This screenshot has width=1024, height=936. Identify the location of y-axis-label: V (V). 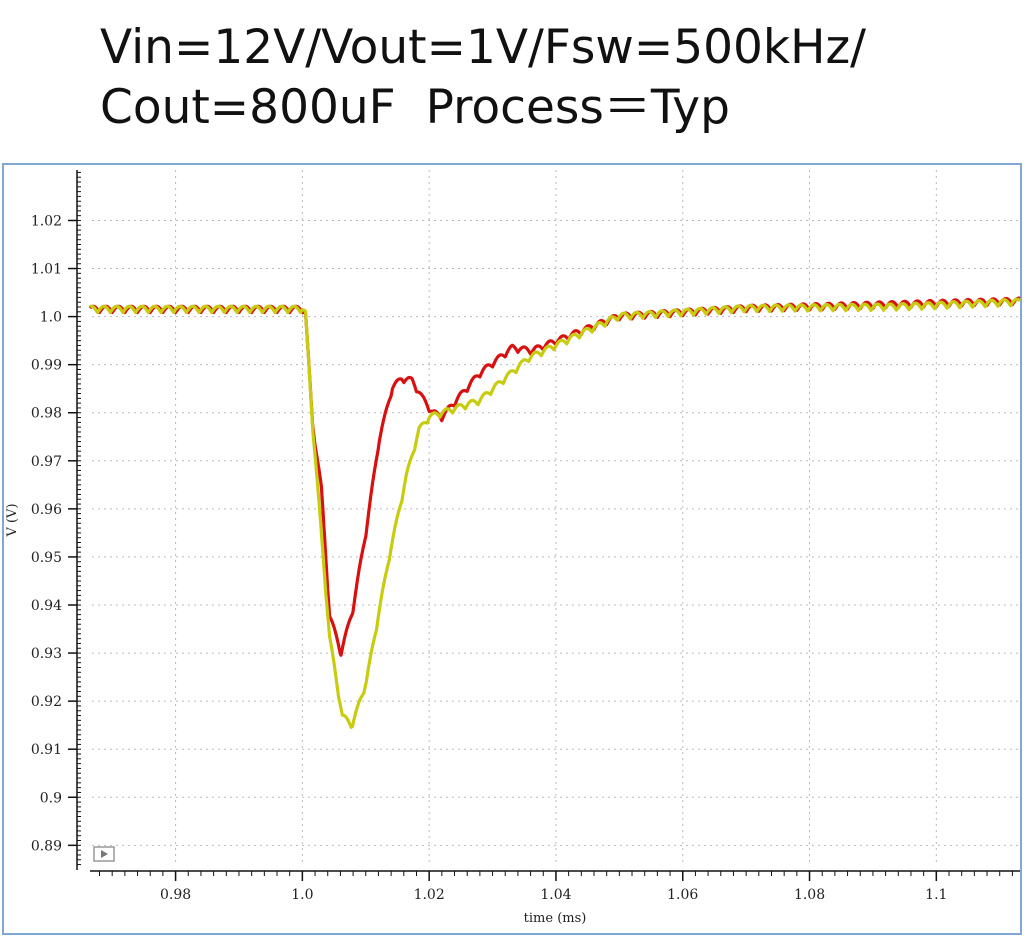
(12, 520).